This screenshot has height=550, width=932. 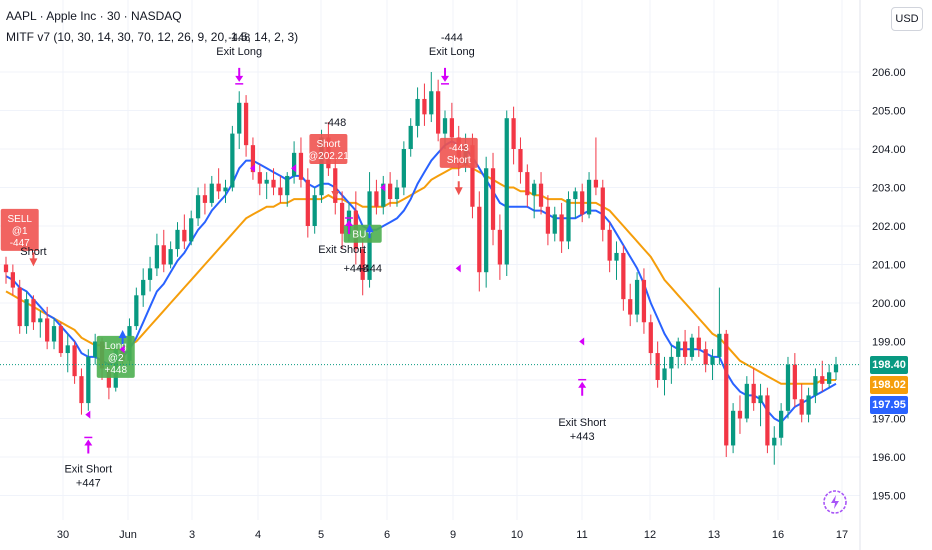 I want to click on y-tick-label: 196.00, so click(x=889, y=458).